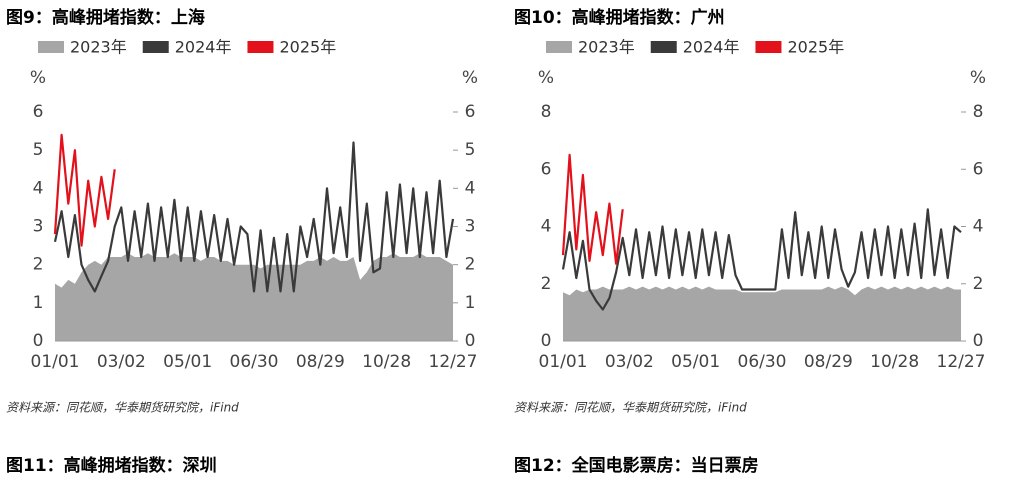  Describe the element at coordinates (546, 112) in the screenshot. I see `y-tick-label: 8` at that location.